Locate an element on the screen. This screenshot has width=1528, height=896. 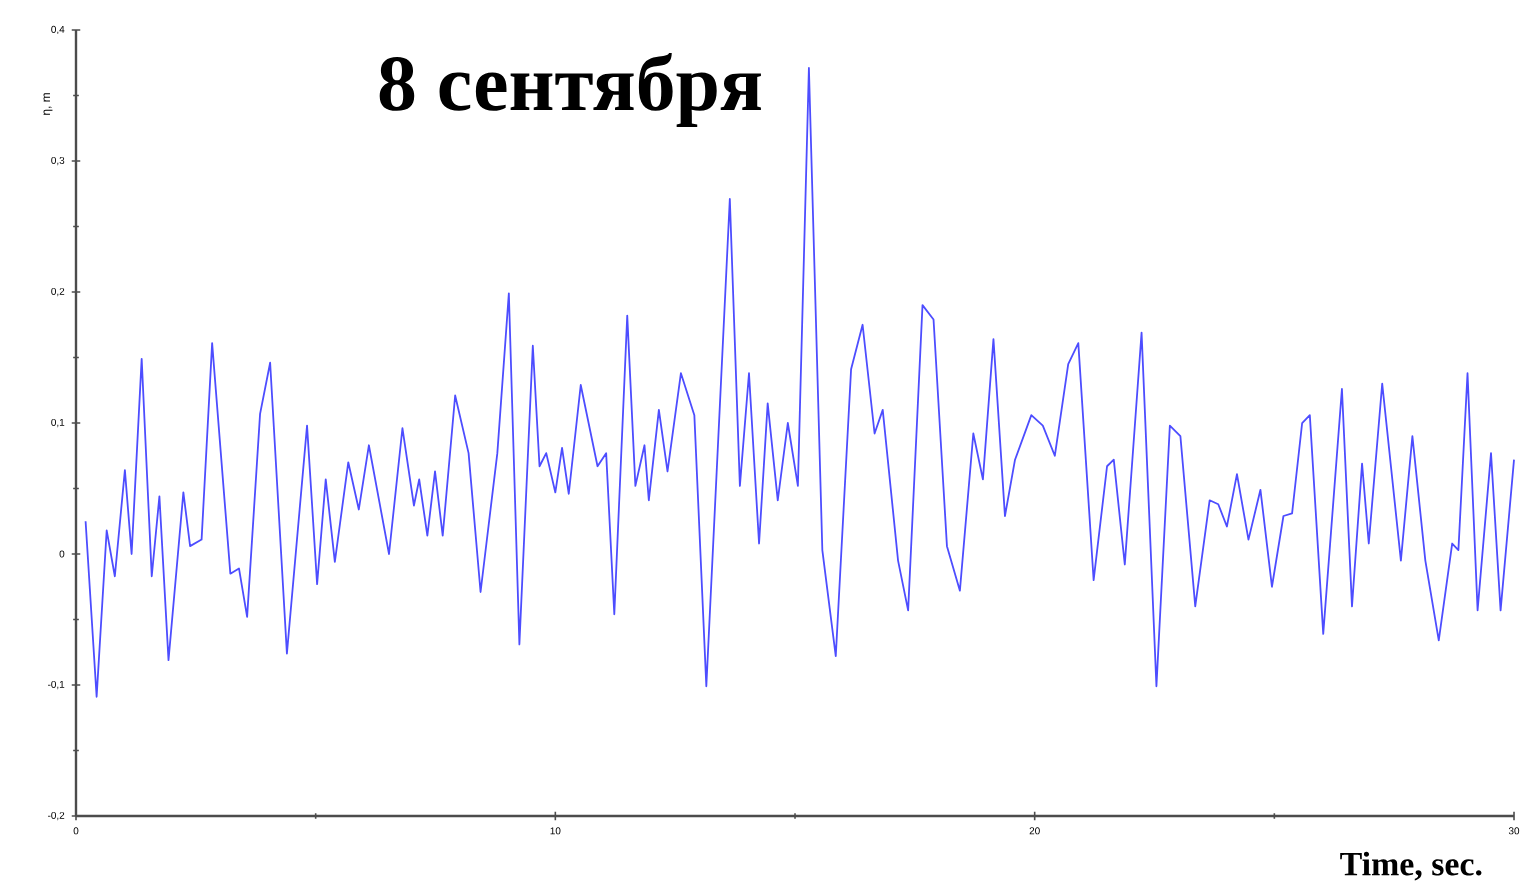
chart-title: 8 сентября is located at coordinates (570, 90).